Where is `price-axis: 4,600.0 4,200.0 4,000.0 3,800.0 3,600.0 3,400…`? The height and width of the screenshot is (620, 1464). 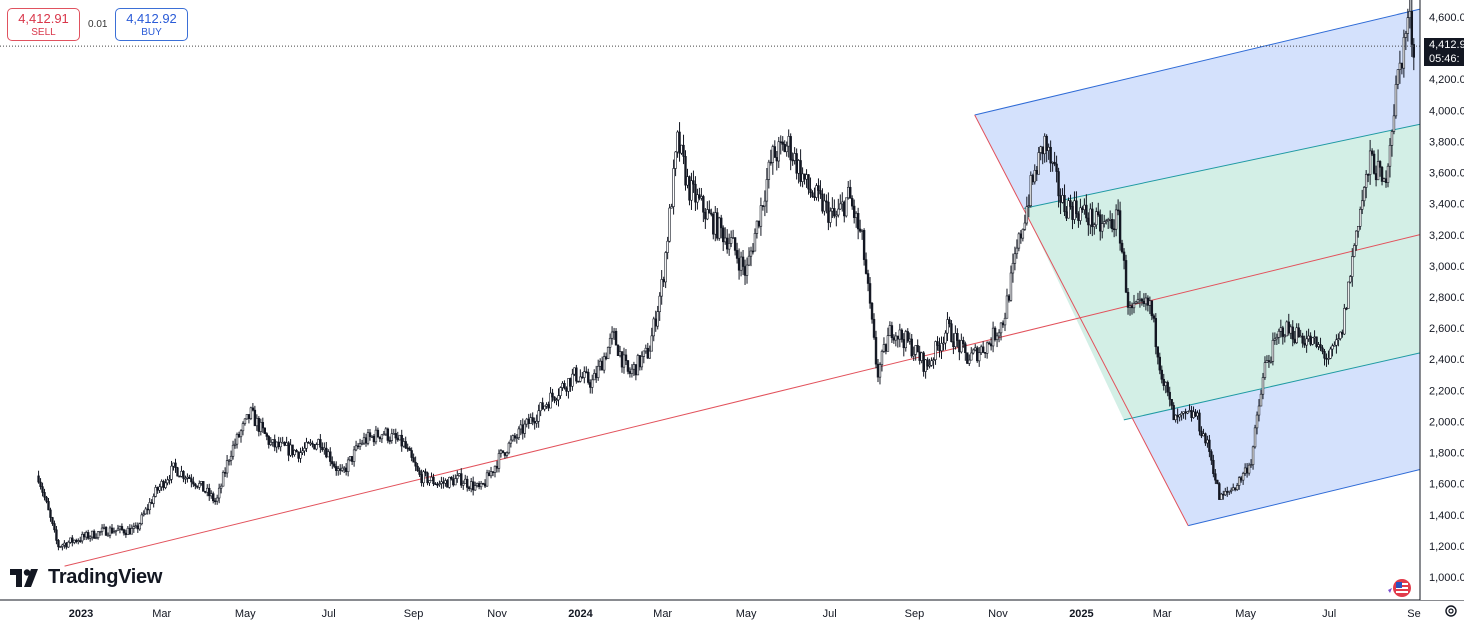
price-axis: 4,600.0 4,200.0 4,000.0 3,800.0 3,600.0 3,400… is located at coordinates (1441, 300).